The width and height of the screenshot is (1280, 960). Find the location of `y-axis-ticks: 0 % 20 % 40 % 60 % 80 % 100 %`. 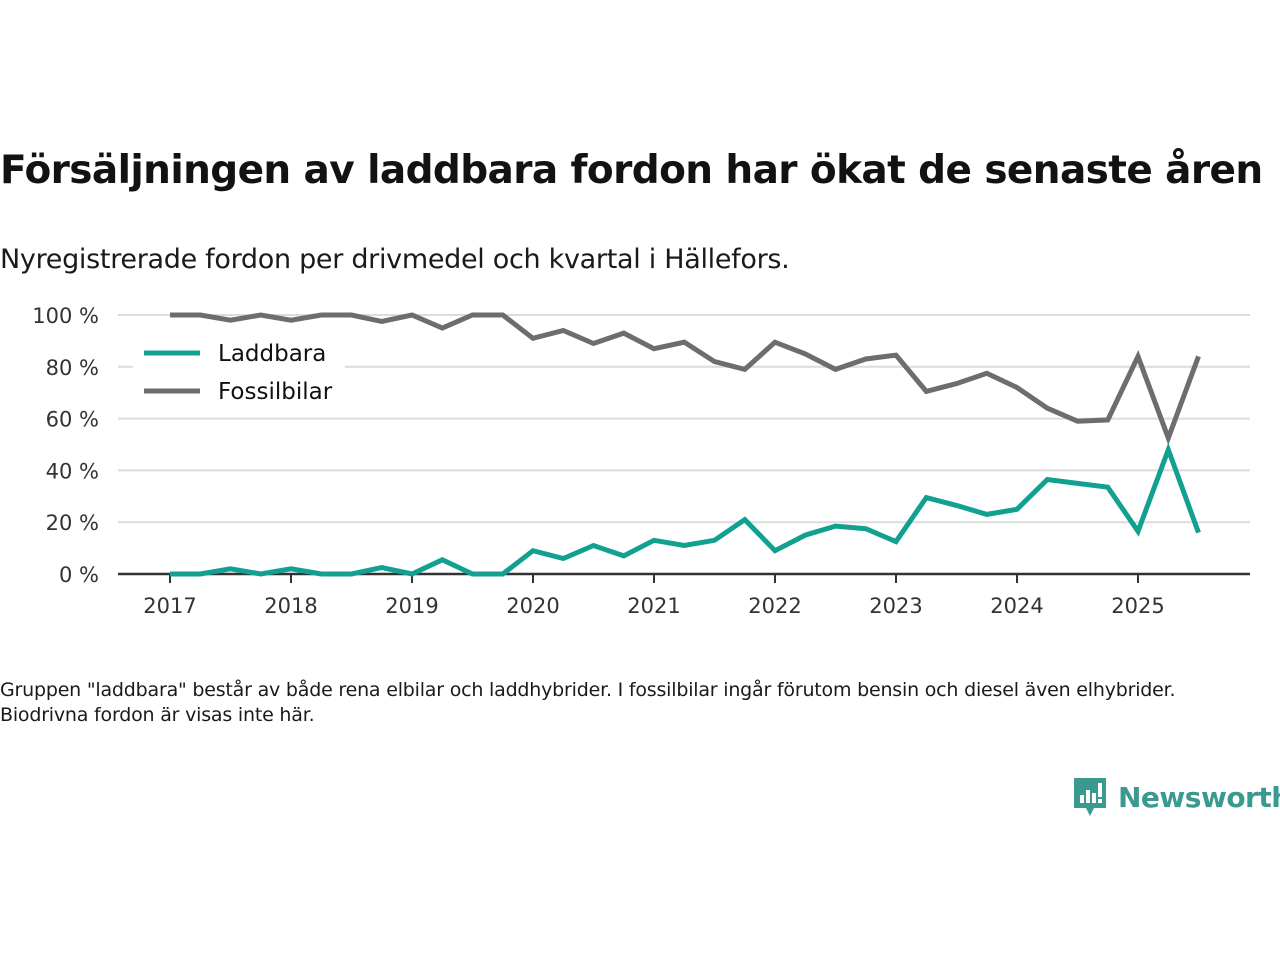

y-axis-ticks: 0 % 20 % 40 % 60 % 80 % 100 % is located at coordinates (65, 445).